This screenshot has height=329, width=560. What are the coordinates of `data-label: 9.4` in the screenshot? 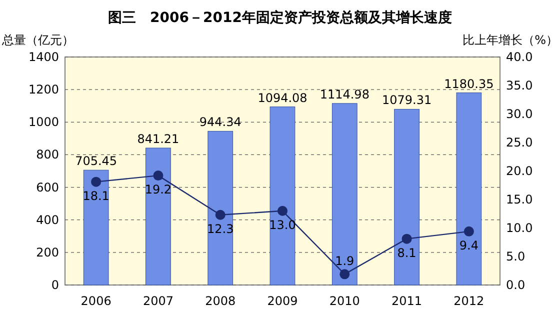 It's located at (468, 245).